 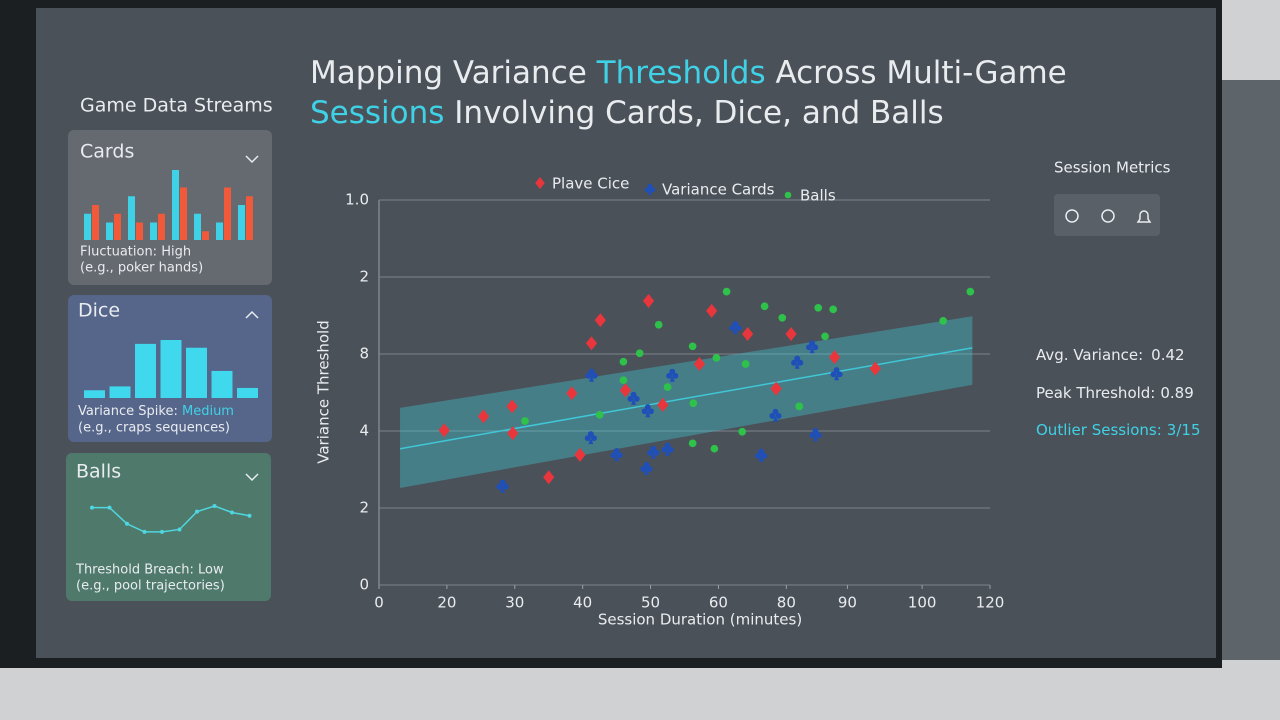 What do you see at coordinates (1184, 430) in the screenshot?
I see `metric-value: 3/15` at bounding box center [1184, 430].